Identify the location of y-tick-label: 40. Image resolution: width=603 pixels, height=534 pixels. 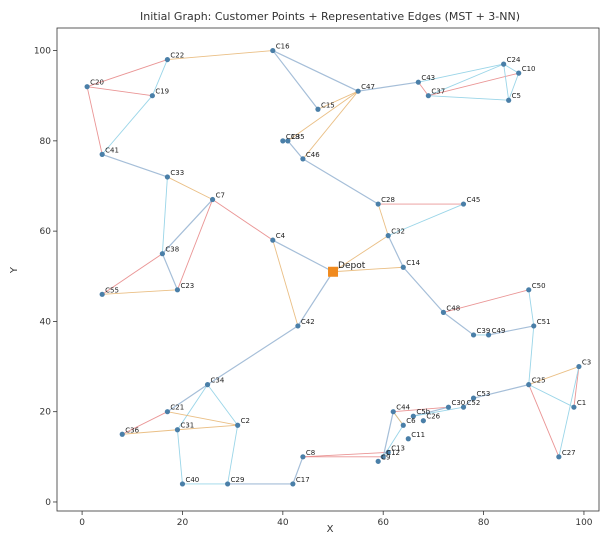
(46, 322).